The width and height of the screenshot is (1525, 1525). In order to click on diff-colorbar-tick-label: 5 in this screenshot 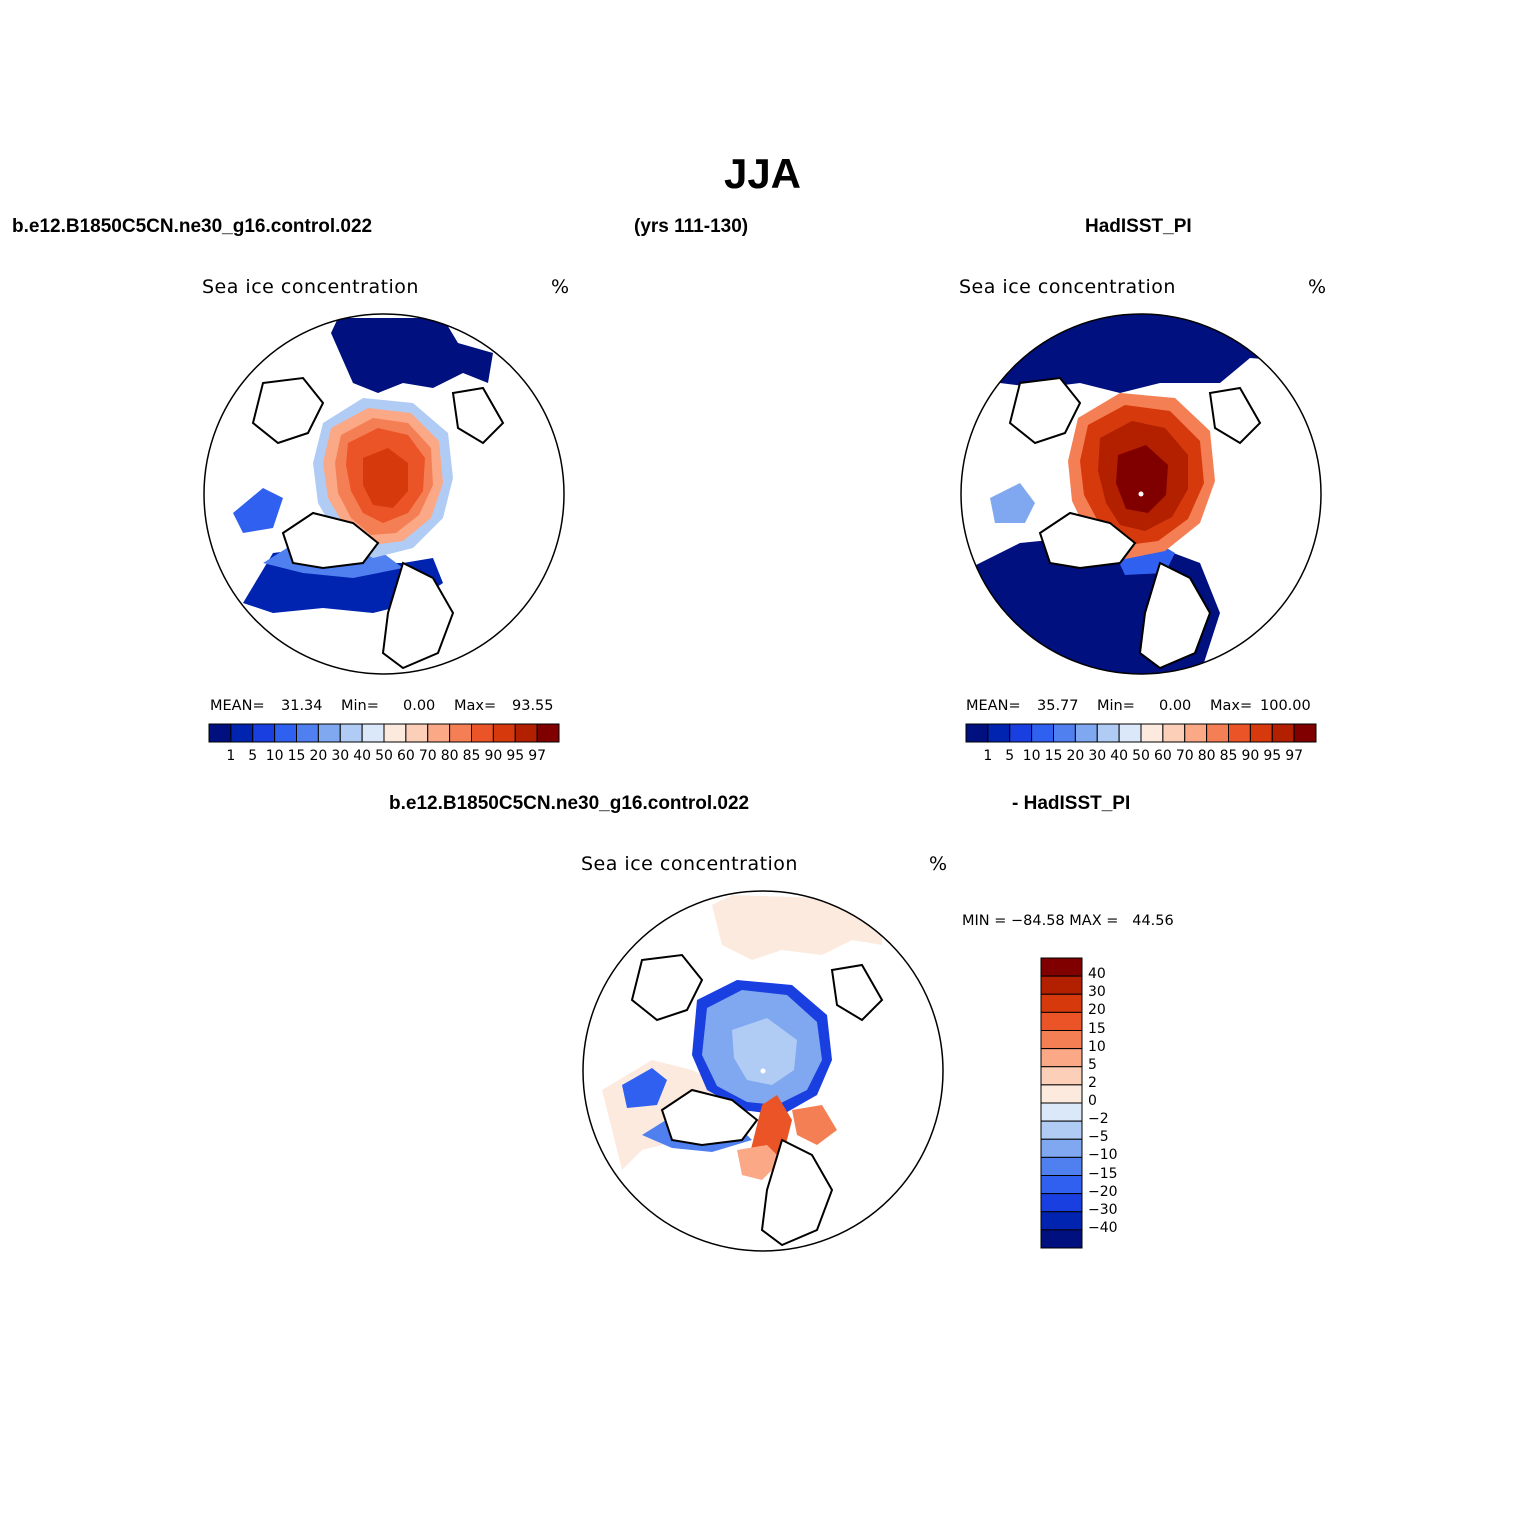, I will do `click(1092, 1064)`.